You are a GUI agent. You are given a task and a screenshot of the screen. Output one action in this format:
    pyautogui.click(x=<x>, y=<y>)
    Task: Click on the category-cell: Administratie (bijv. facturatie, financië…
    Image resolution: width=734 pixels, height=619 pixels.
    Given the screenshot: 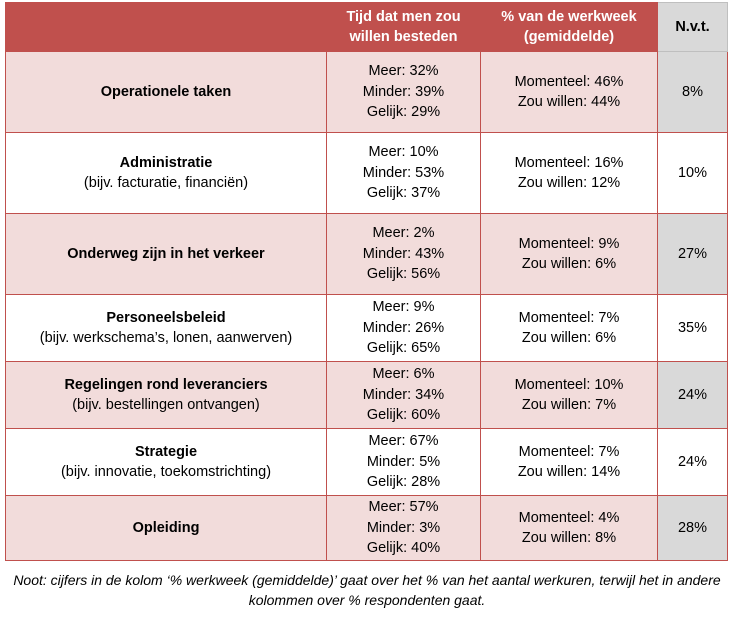 What is the action you would take?
    pyautogui.click(x=166, y=173)
    